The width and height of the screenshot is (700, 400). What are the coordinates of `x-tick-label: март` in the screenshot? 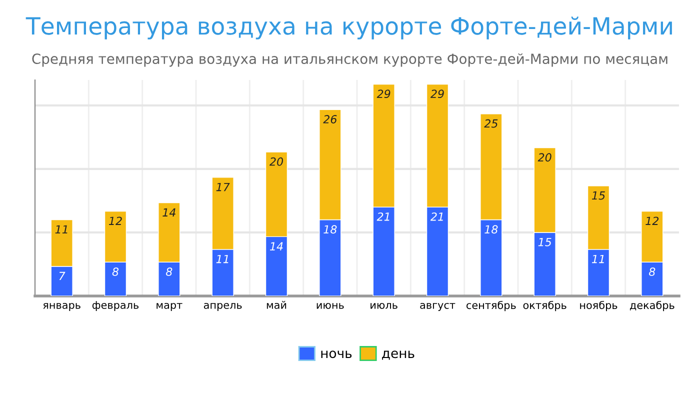 It's located at (169, 306).